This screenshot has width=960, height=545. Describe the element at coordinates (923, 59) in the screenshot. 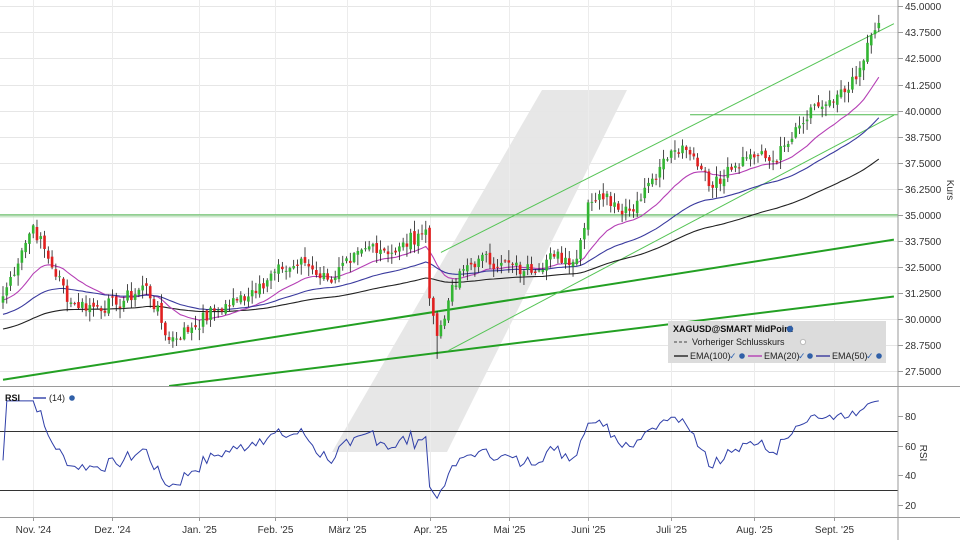

I see `price-tick-label: 42.5000` at that location.